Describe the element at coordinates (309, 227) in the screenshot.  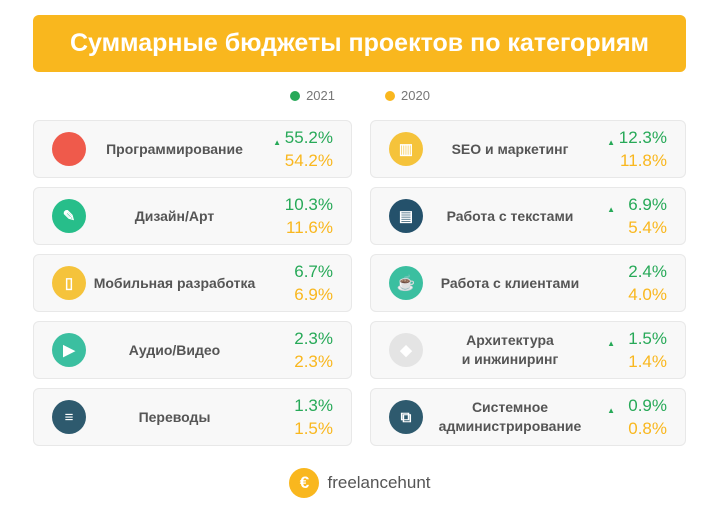
I see `value-2020: 11.6%` at that location.